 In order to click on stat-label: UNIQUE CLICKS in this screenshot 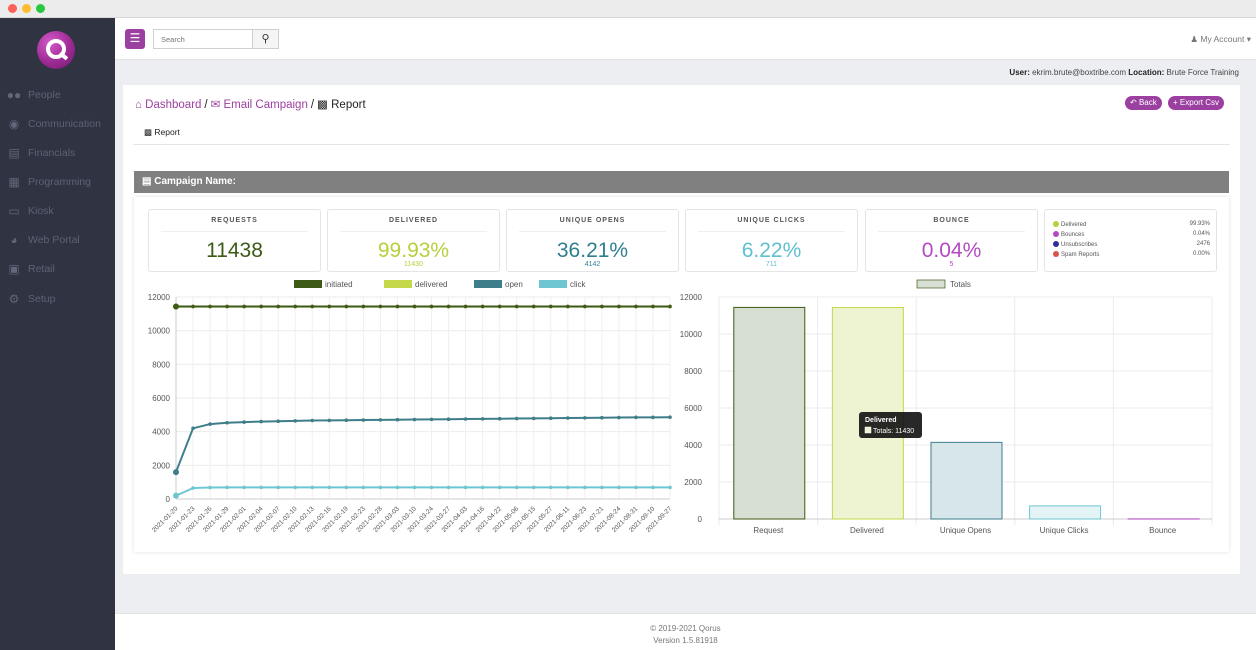, I will do `click(771, 220)`.